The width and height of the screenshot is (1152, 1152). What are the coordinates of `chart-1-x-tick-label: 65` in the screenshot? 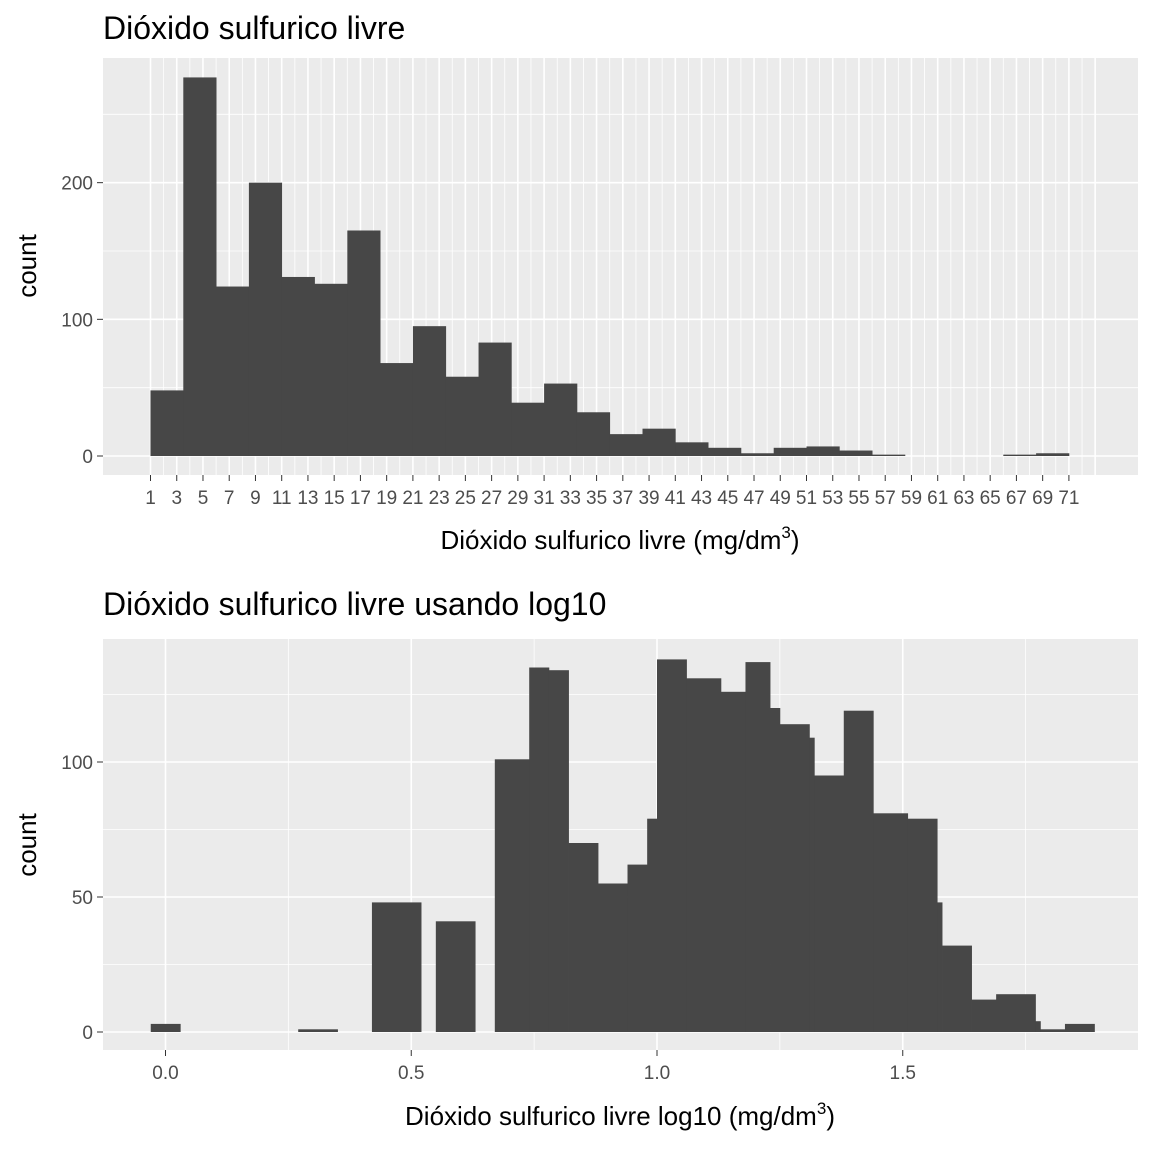 It's located at (990, 498).